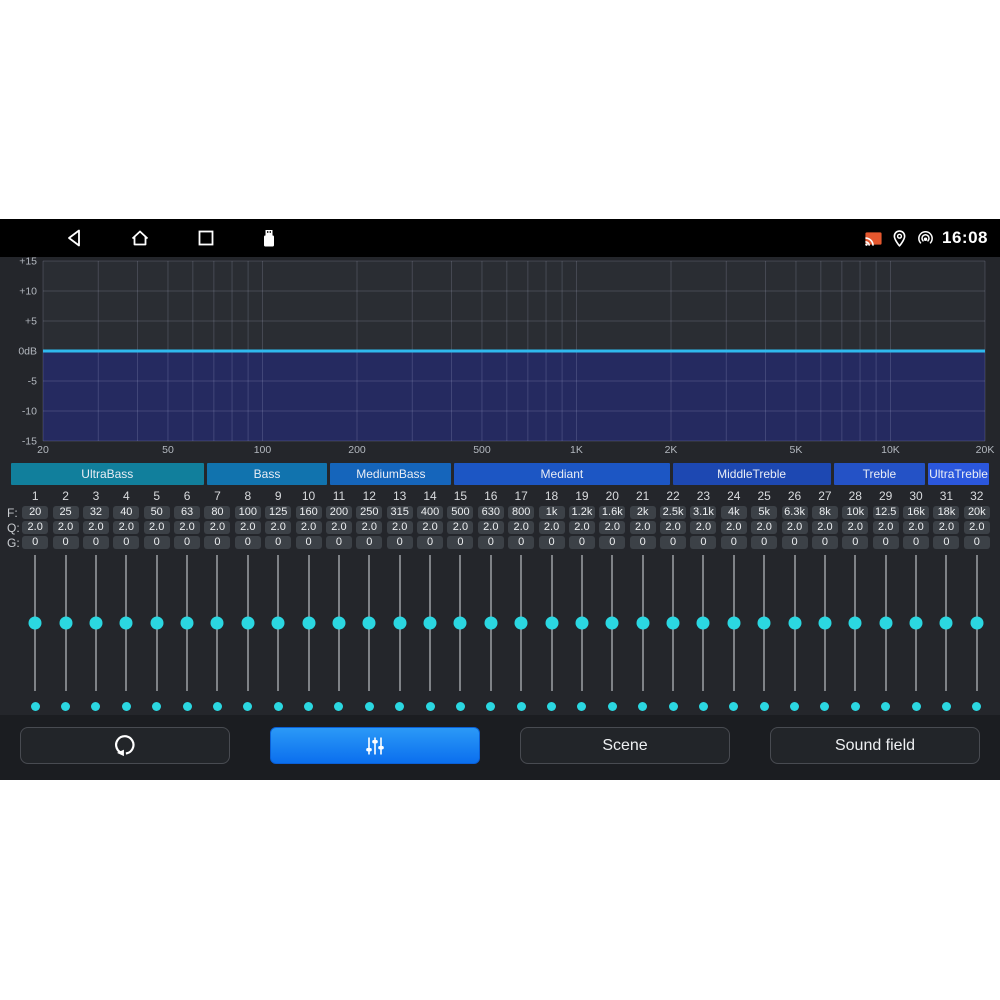 This screenshot has height=1000, width=1000. Describe the element at coordinates (703, 542) in the screenshot. I see `band-23-gain-value: 0` at that location.